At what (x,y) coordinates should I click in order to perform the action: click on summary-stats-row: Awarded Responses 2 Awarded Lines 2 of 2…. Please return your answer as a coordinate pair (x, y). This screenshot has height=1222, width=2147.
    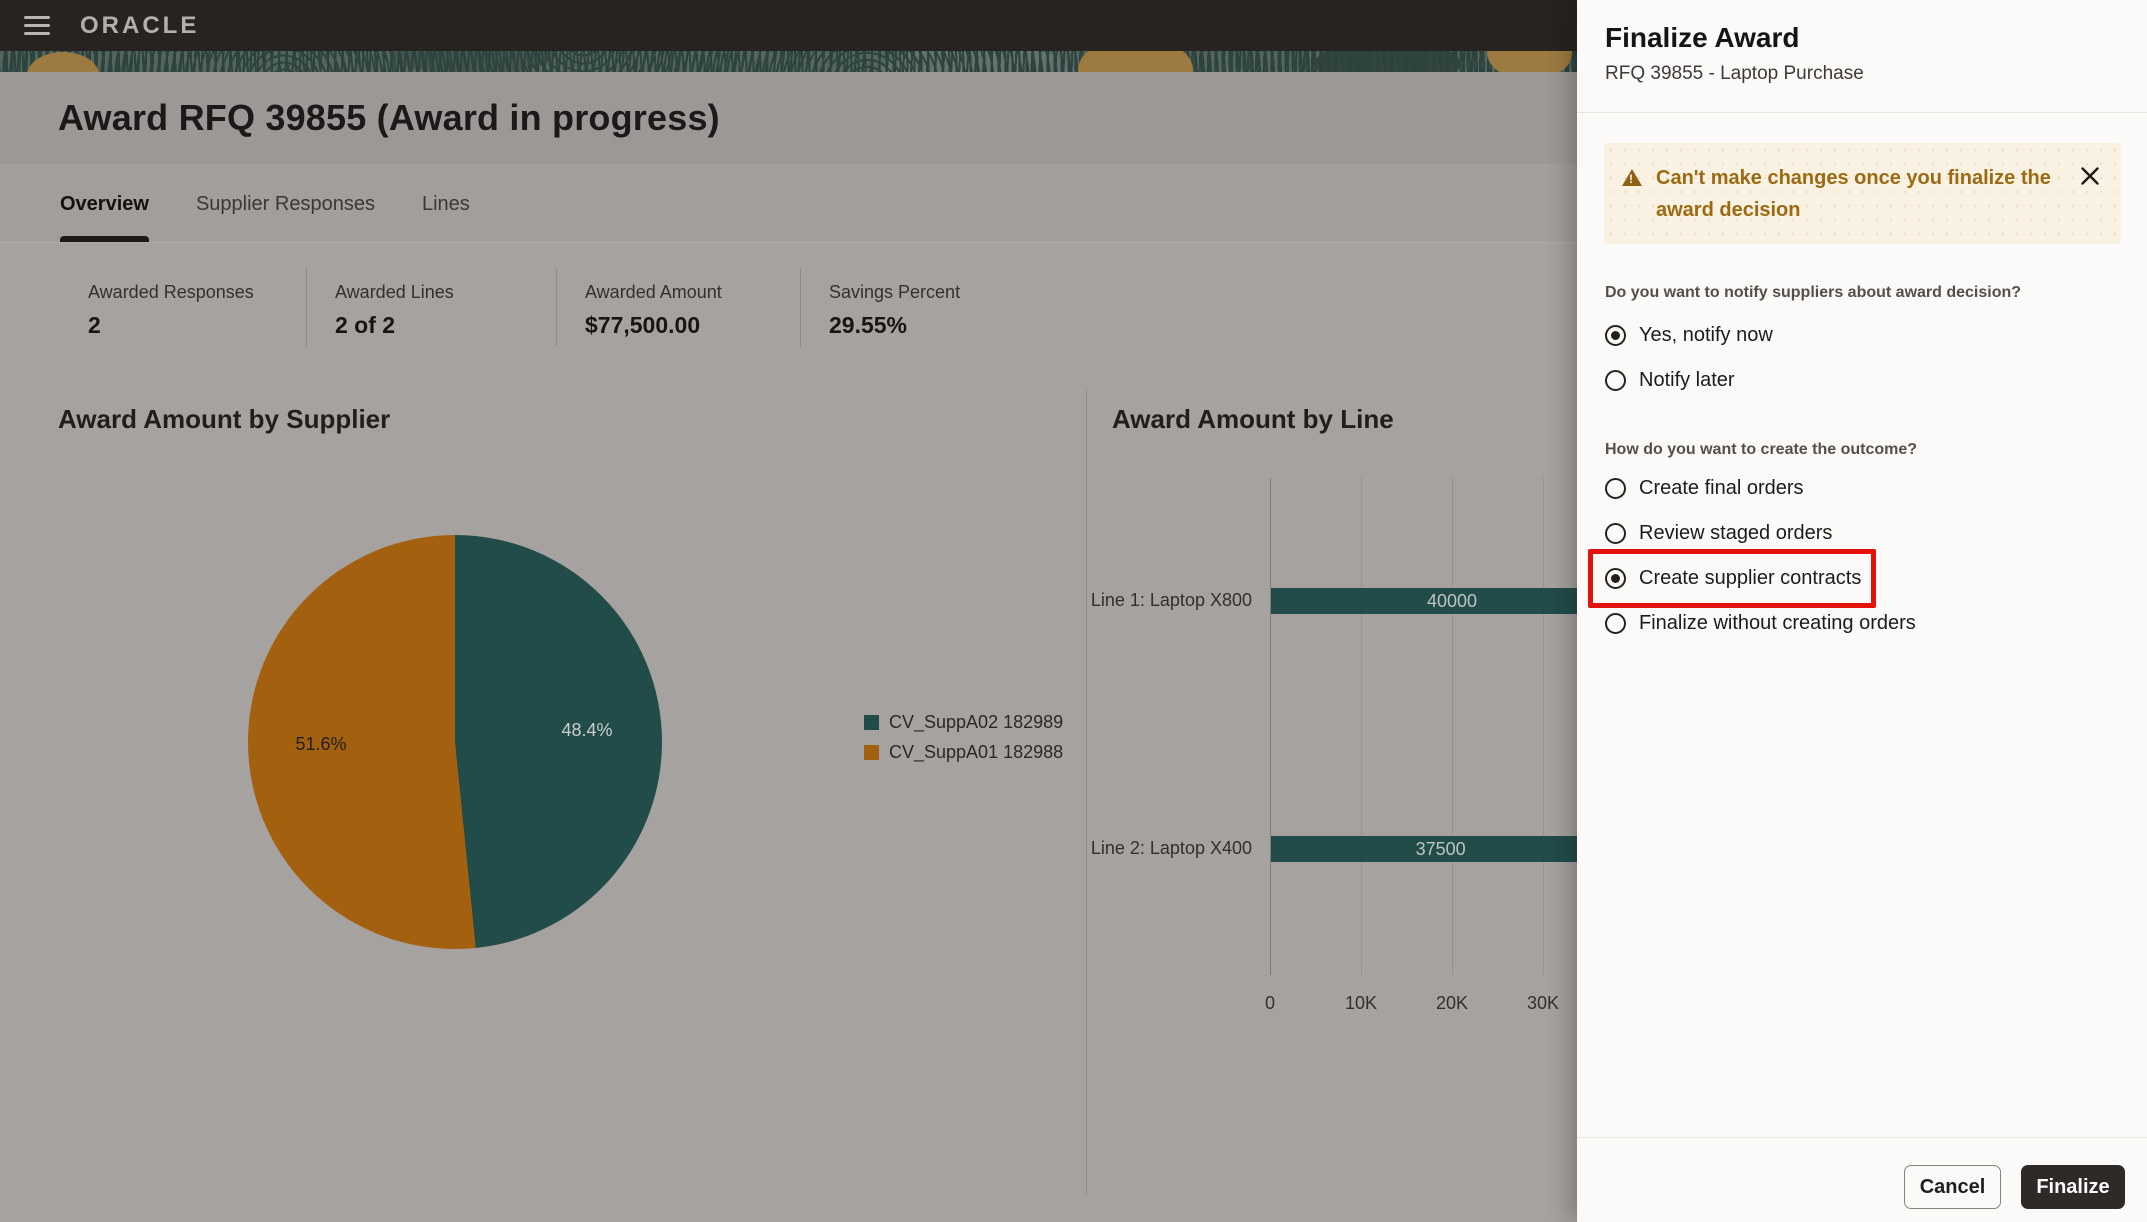
    Looking at the image, I should click on (555, 307).